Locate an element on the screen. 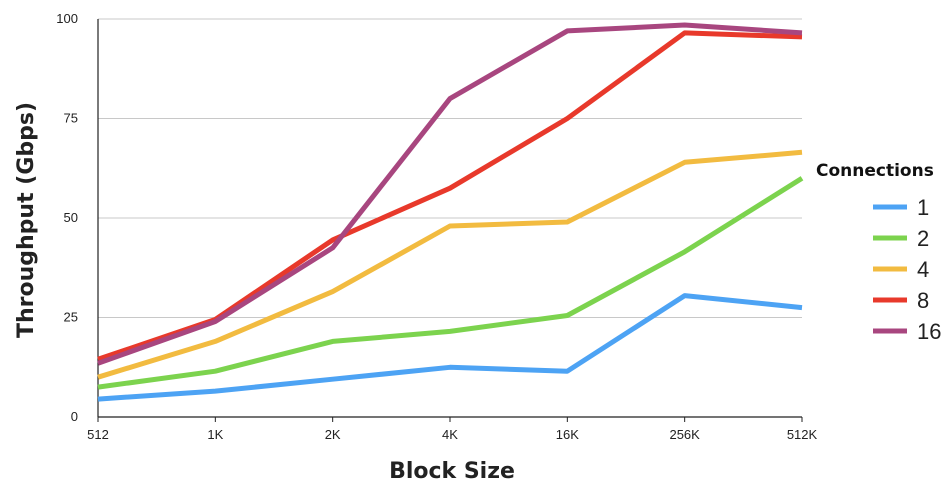 Image resolution: width=948 pixels, height=487 pixels. x-tick-label: 1K is located at coordinates (215, 434).